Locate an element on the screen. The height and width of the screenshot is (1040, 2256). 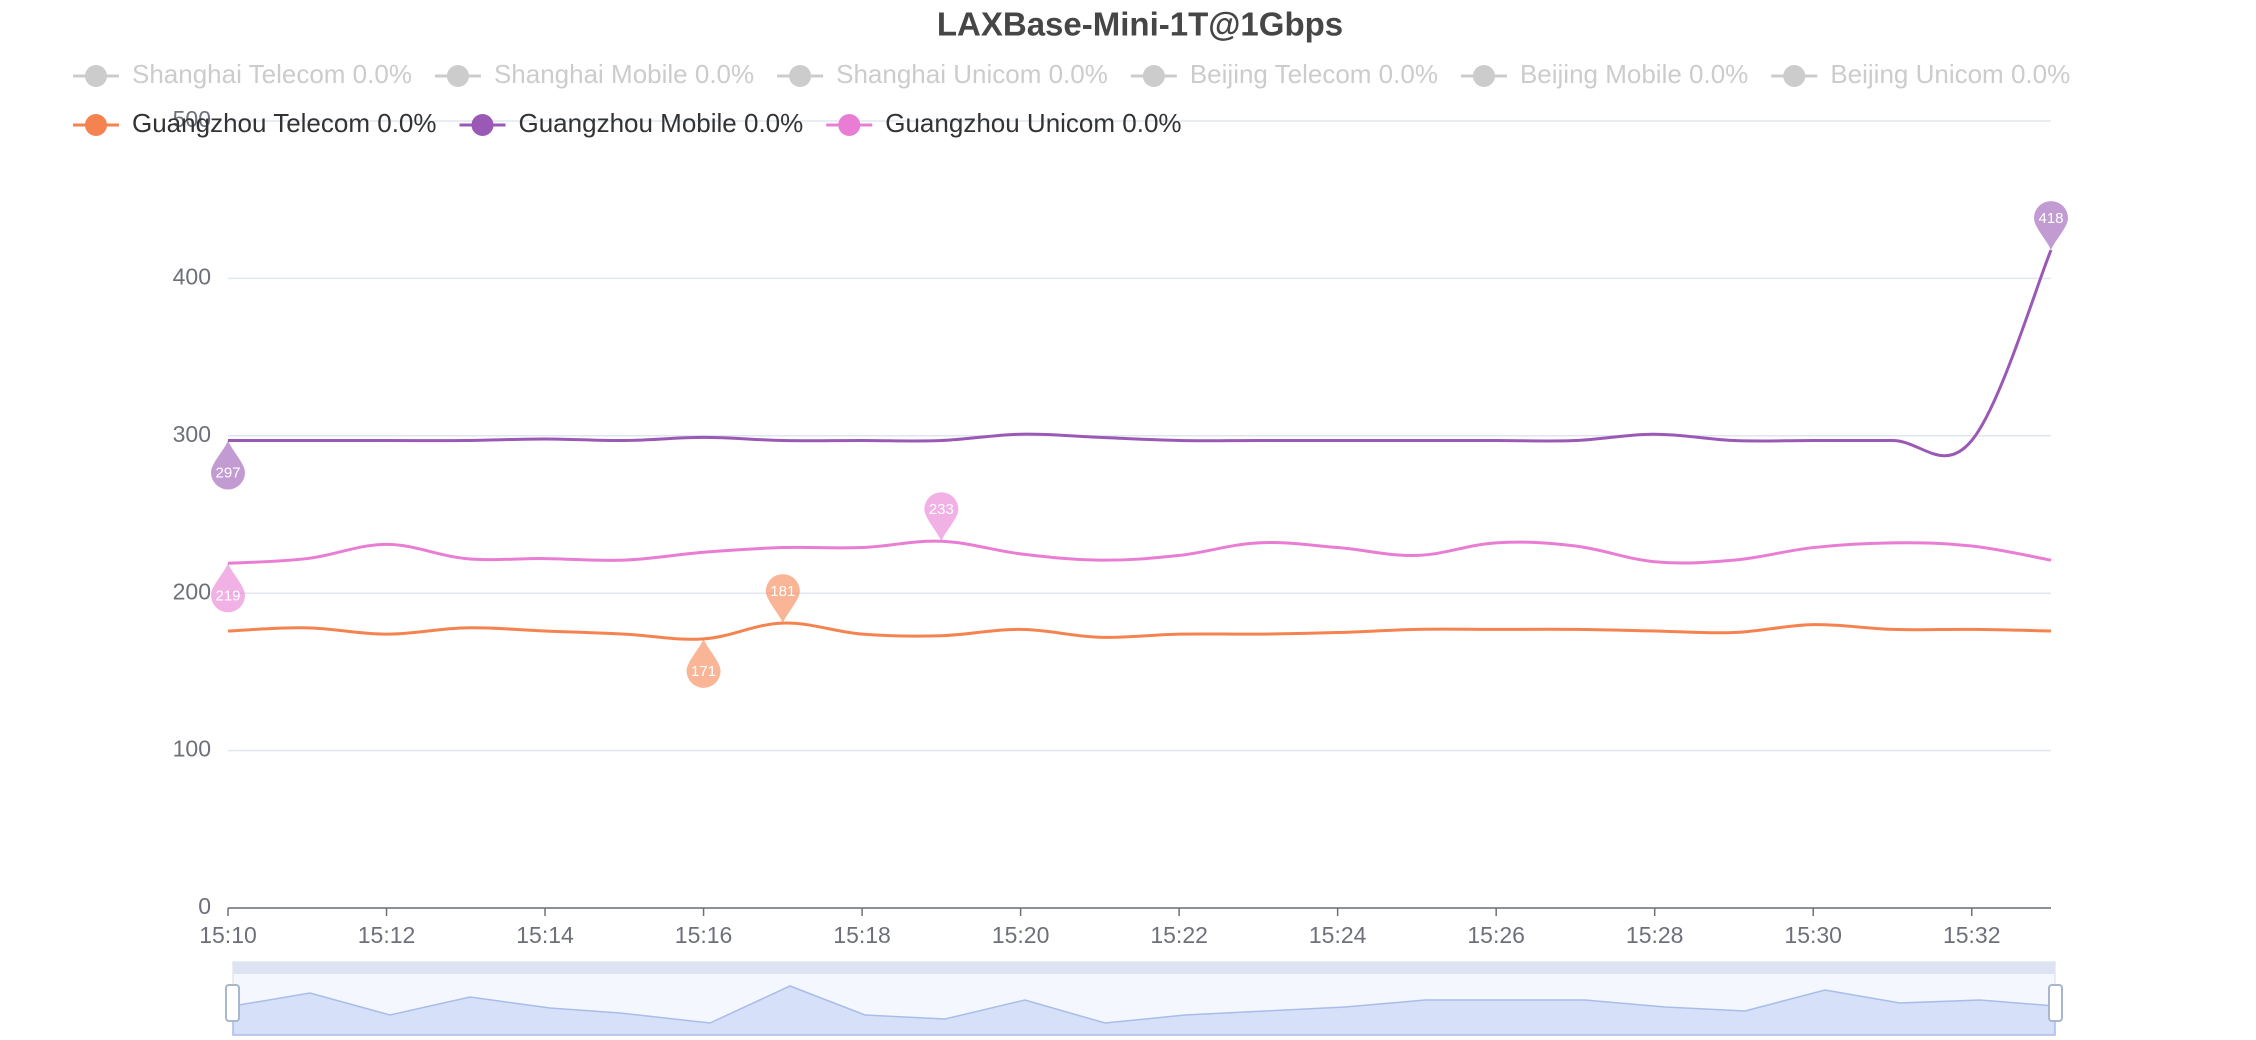
pin-label: 233 is located at coordinates (941, 509).